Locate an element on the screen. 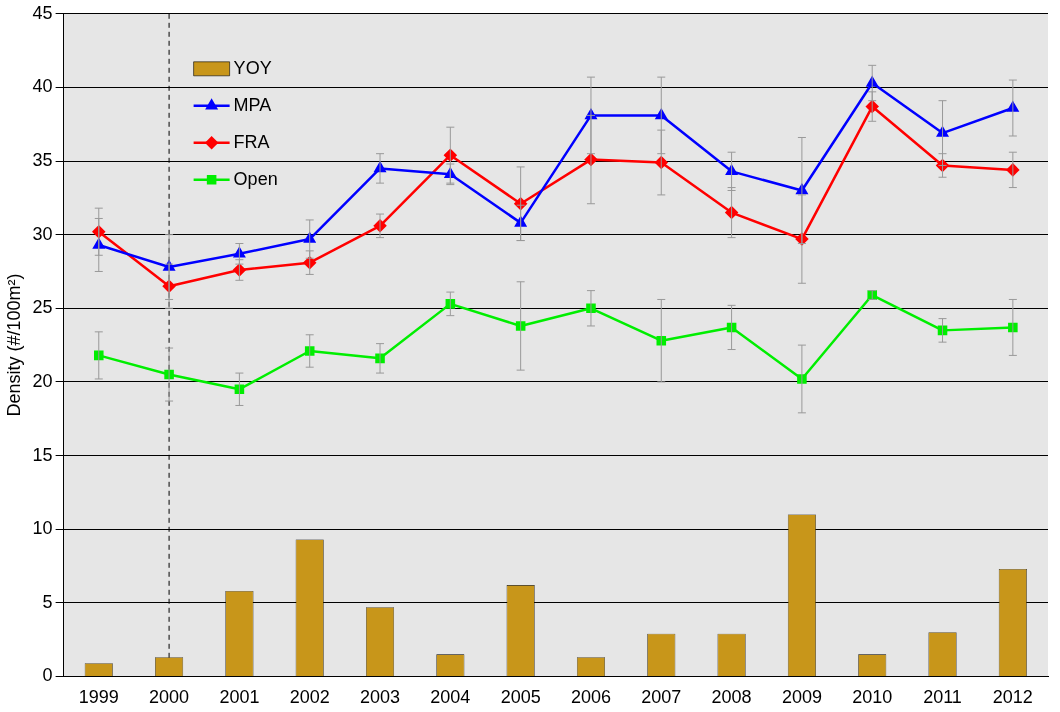  x-tick-label: 2007 is located at coordinates (661, 697).